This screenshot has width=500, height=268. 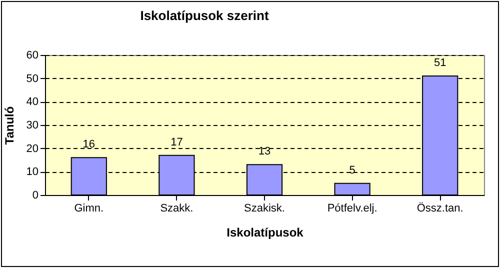 What do you see at coordinates (352, 208) in the screenshot?
I see `x-tick-label: Pótfelv.elj.` at bounding box center [352, 208].